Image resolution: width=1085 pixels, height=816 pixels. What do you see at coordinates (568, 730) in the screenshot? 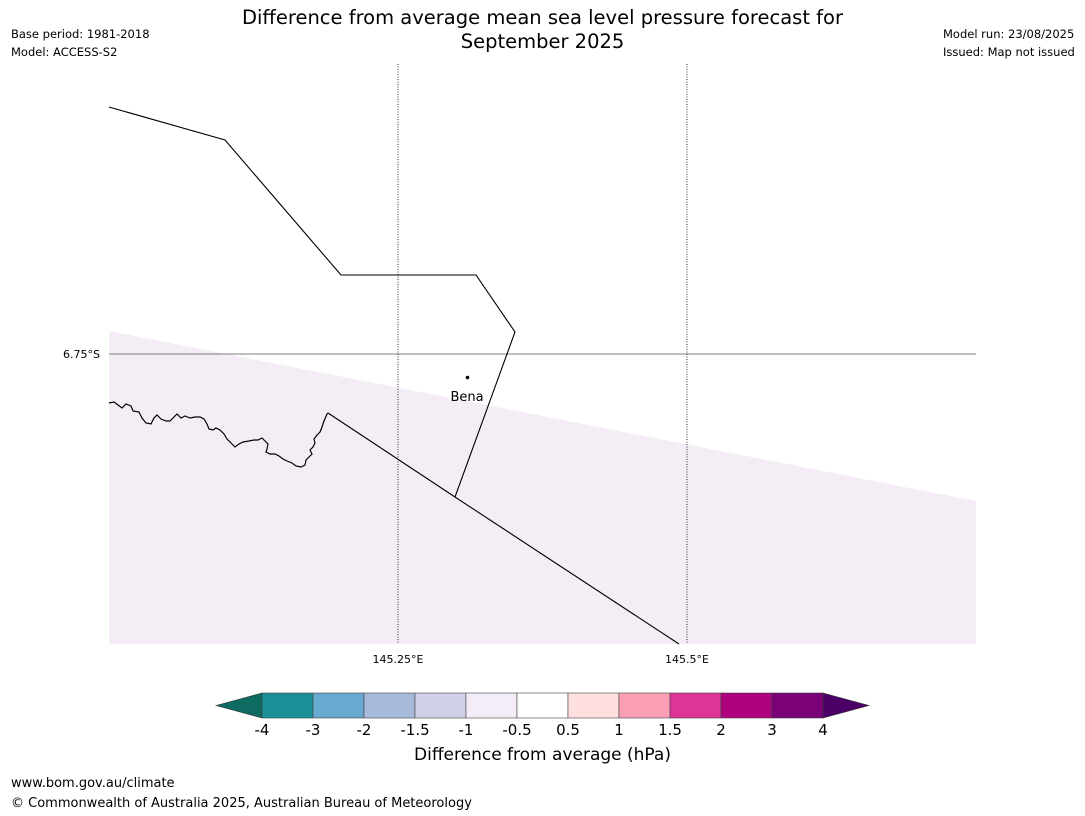
I see `colorbar-tick-label: 0.5` at bounding box center [568, 730].